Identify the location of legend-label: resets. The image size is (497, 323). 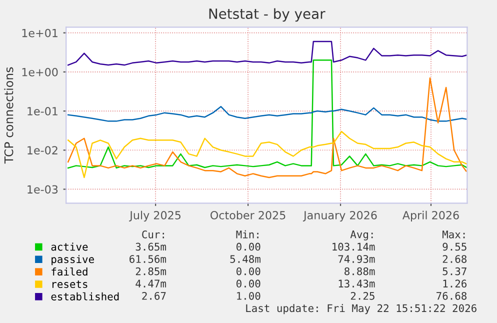
(70, 284).